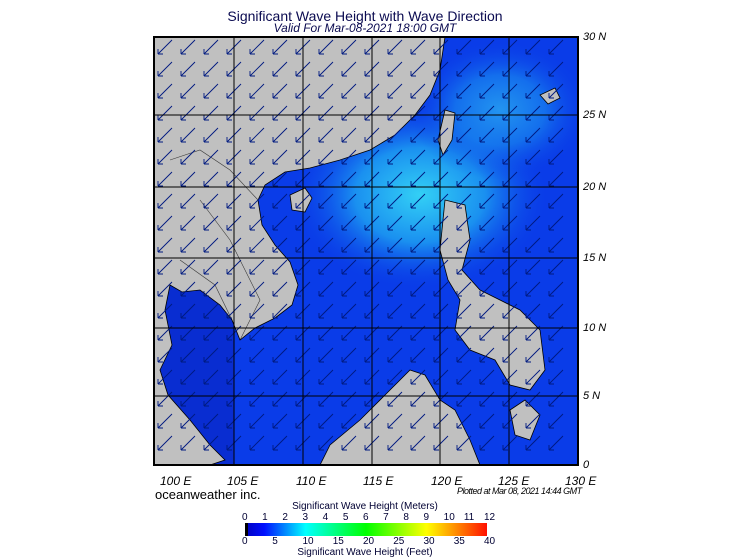 Image resolution: width=755 pixels, height=560 pixels. Describe the element at coordinates (595, 187) in the screenshot. I see `lat-label: 20 N` at that location.